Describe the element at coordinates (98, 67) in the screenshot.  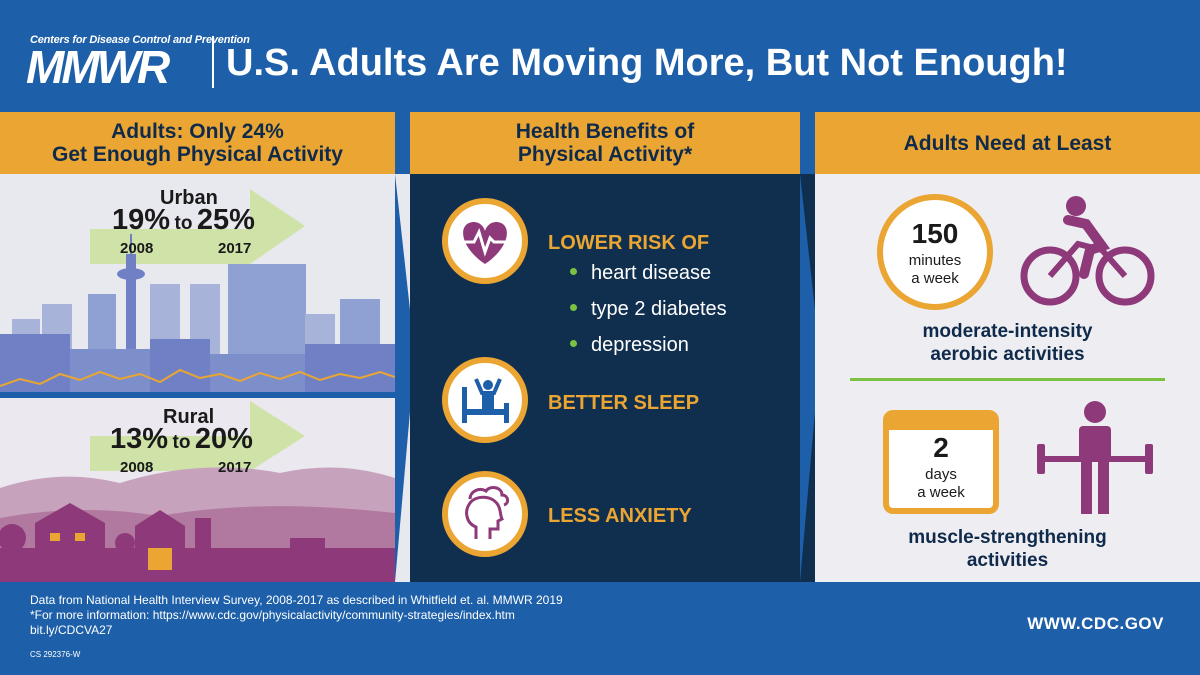
I see `mmwr-logo: MMWR` at that location.